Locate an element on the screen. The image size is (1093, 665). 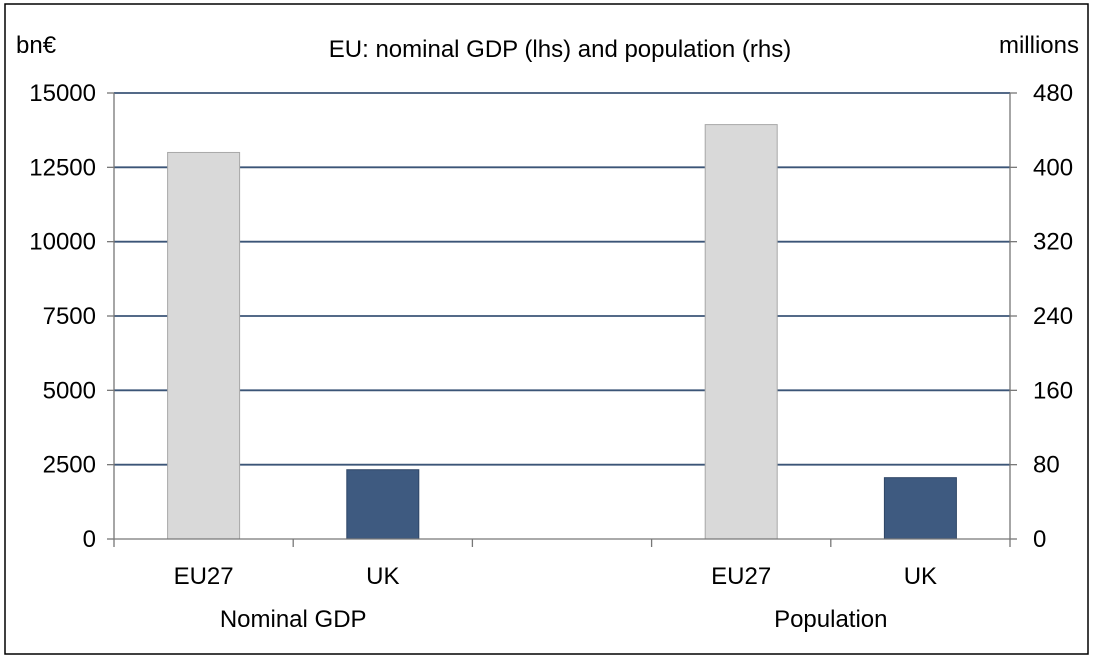
group-label: Population is located at coordinates (830, 619).